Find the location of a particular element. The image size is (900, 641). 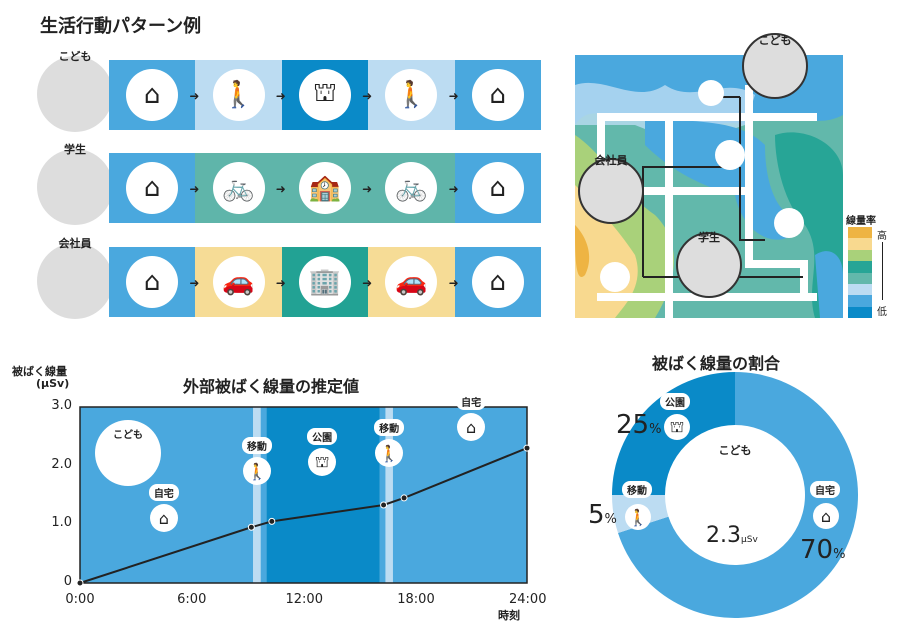

pattern-segment: 🚶 ➜ is located at coordinates (240, 95).